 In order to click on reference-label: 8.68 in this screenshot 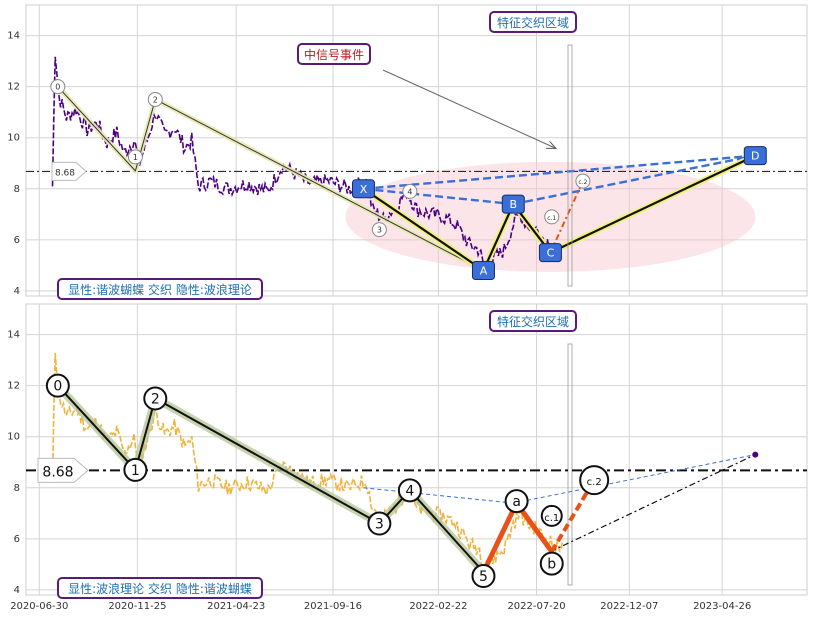, I will do `click(65, 173)`.